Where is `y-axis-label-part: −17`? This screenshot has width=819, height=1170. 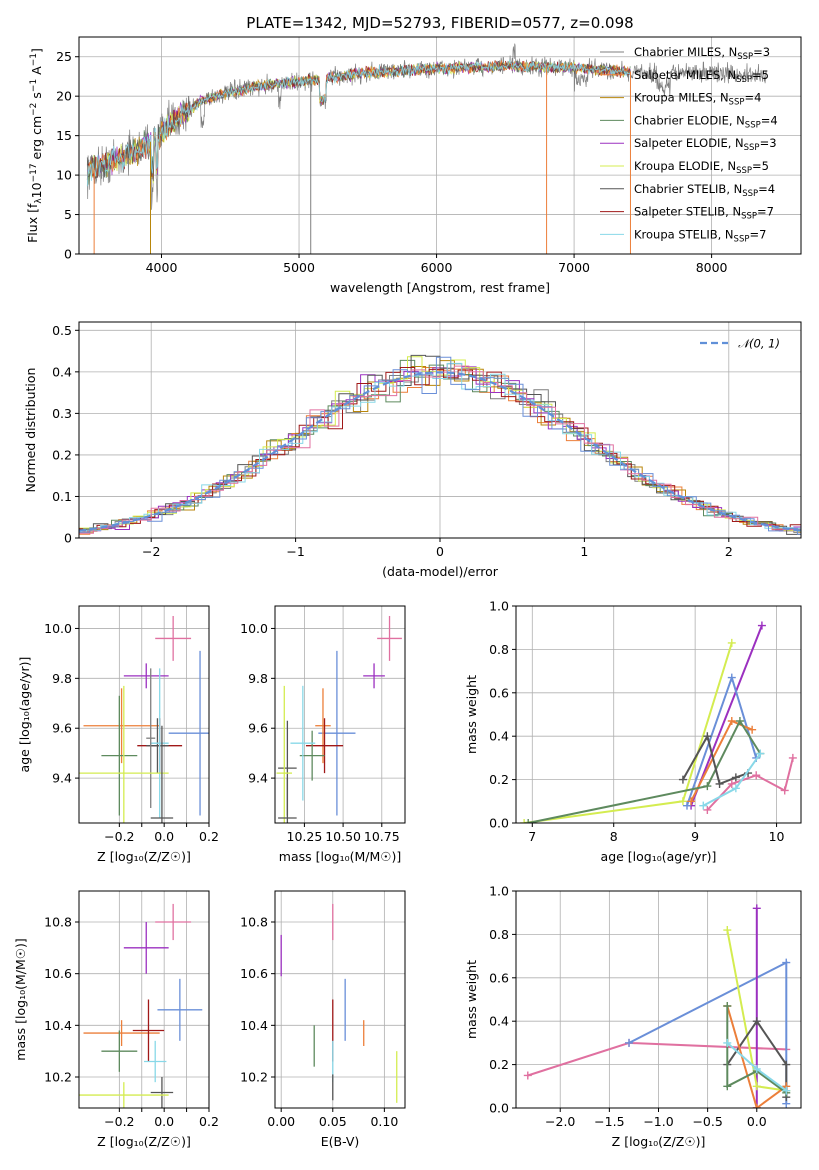
y-axis-label-part: −17 is located at coordinates (34, 172).